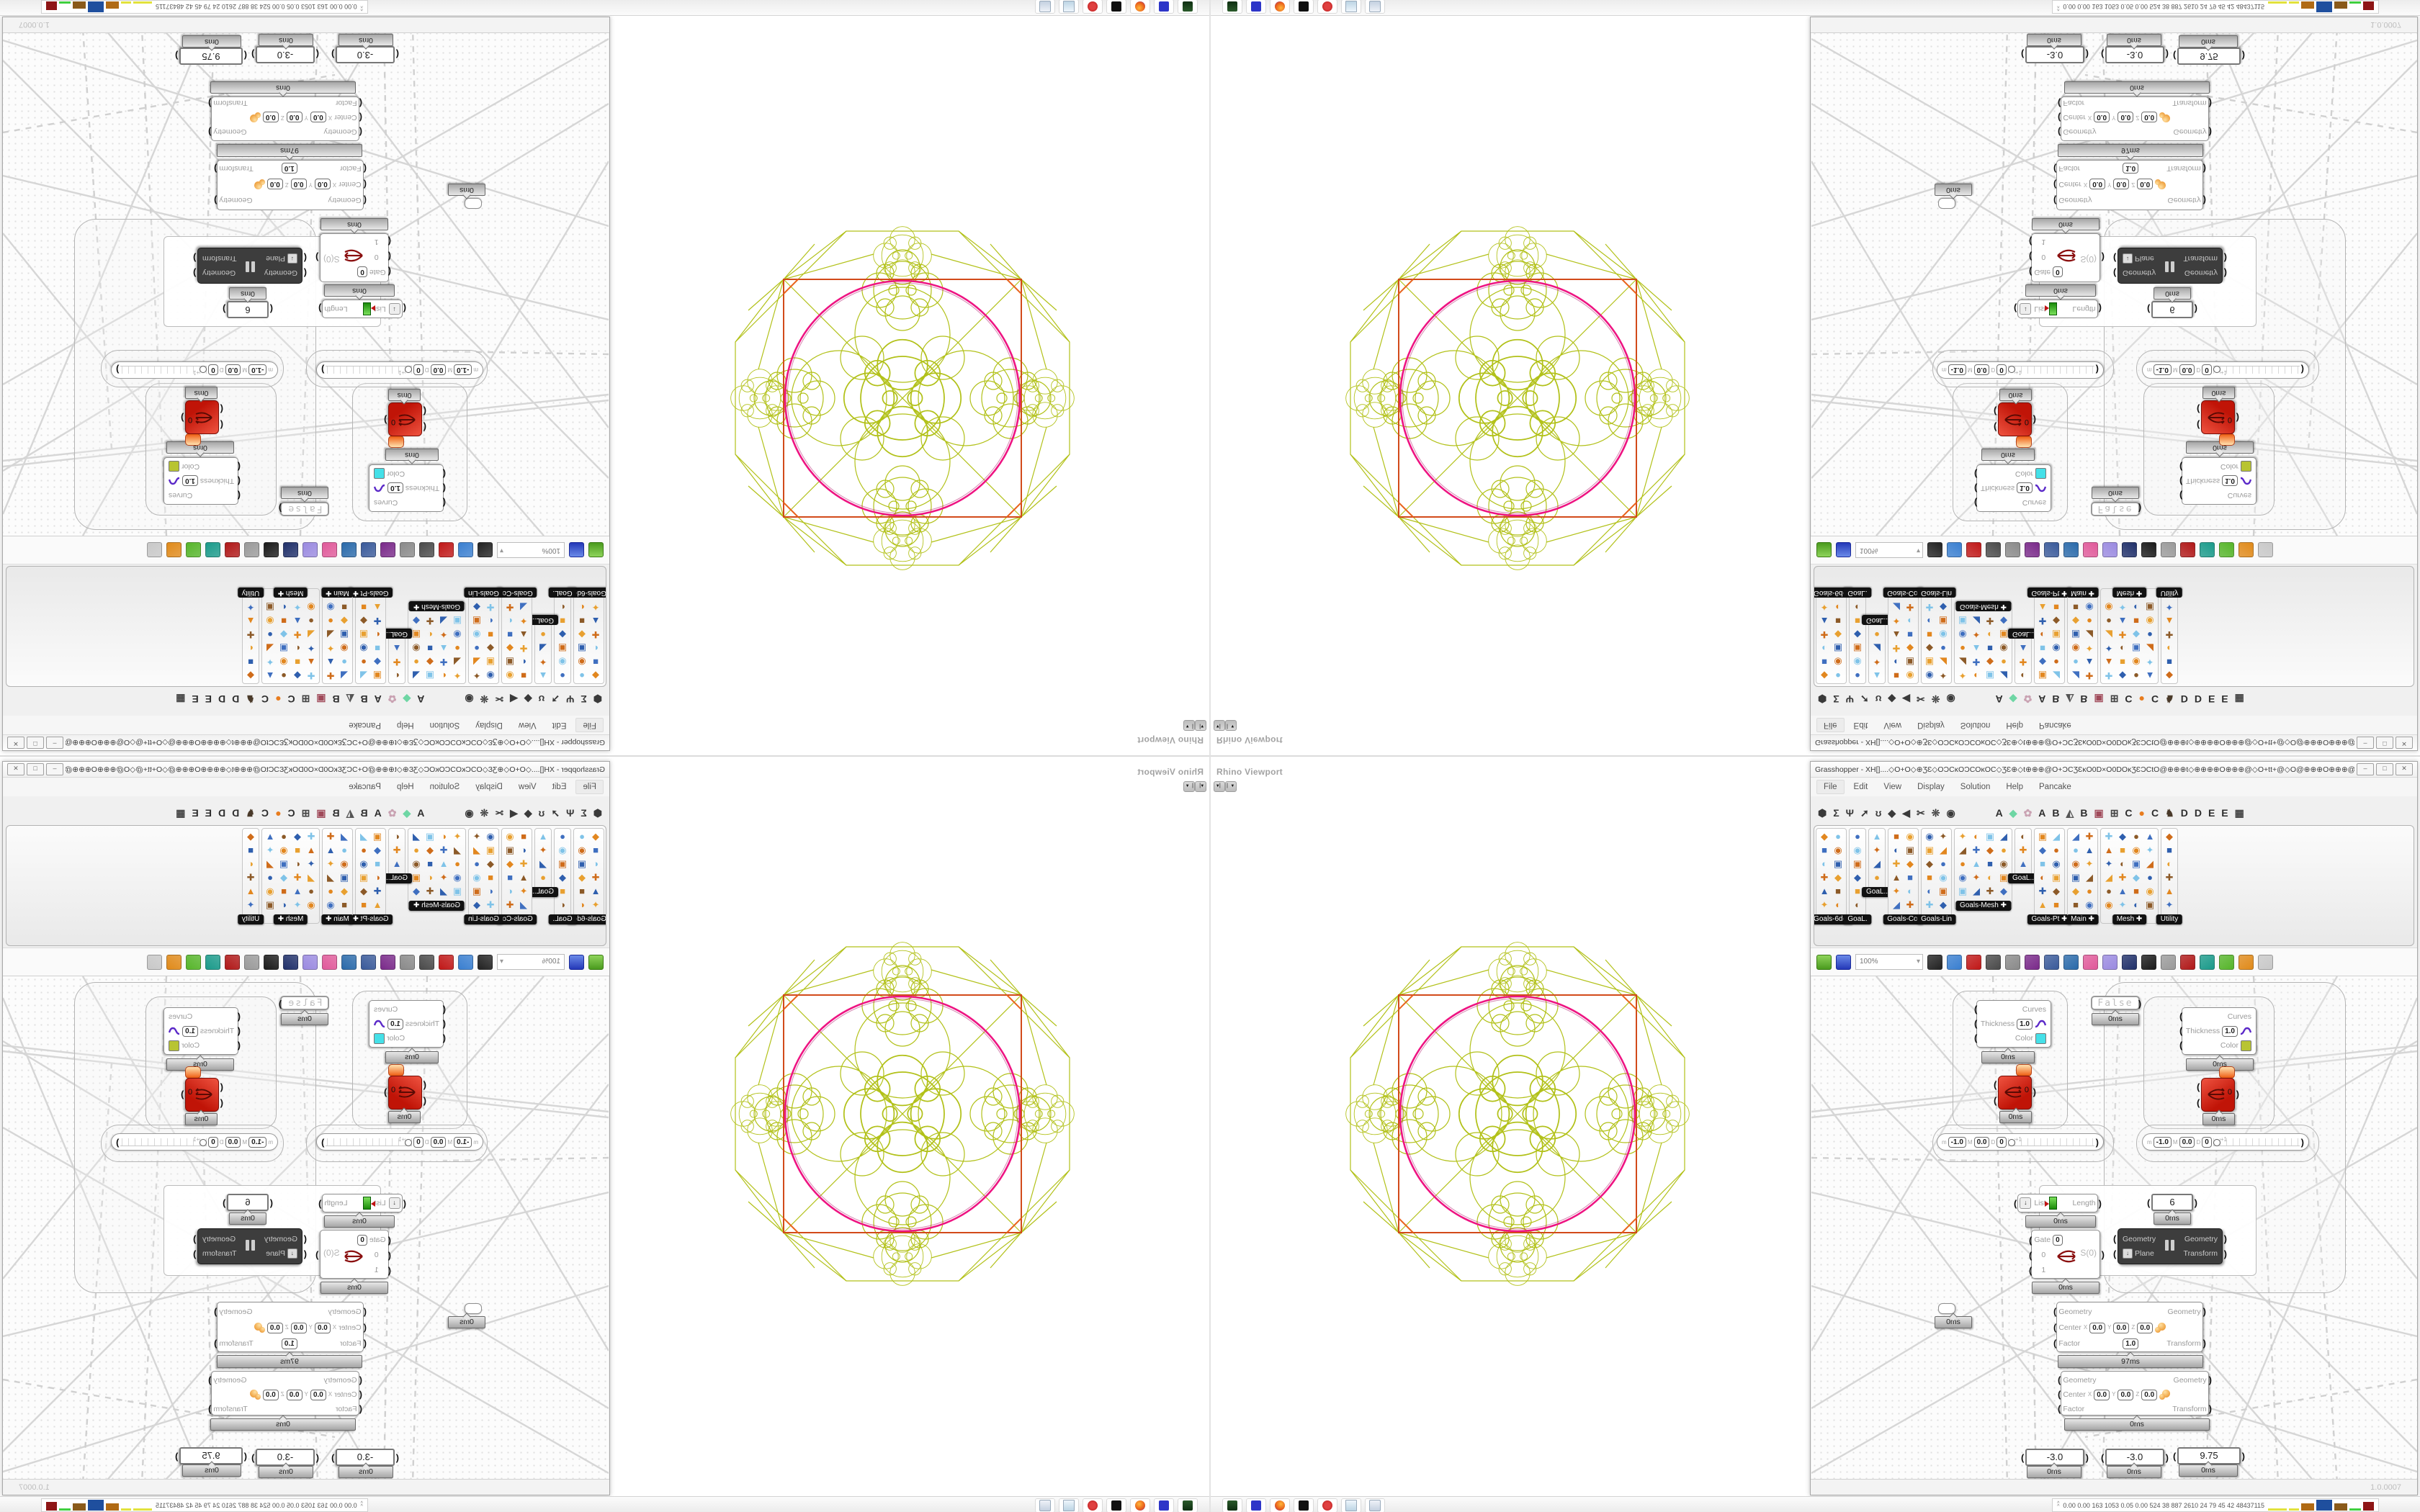 The image size is (2420, 1512). Describe the element at coordinates (2142, 813) in the screenshot. I see `ribbon-tab-20: ●` at that location.